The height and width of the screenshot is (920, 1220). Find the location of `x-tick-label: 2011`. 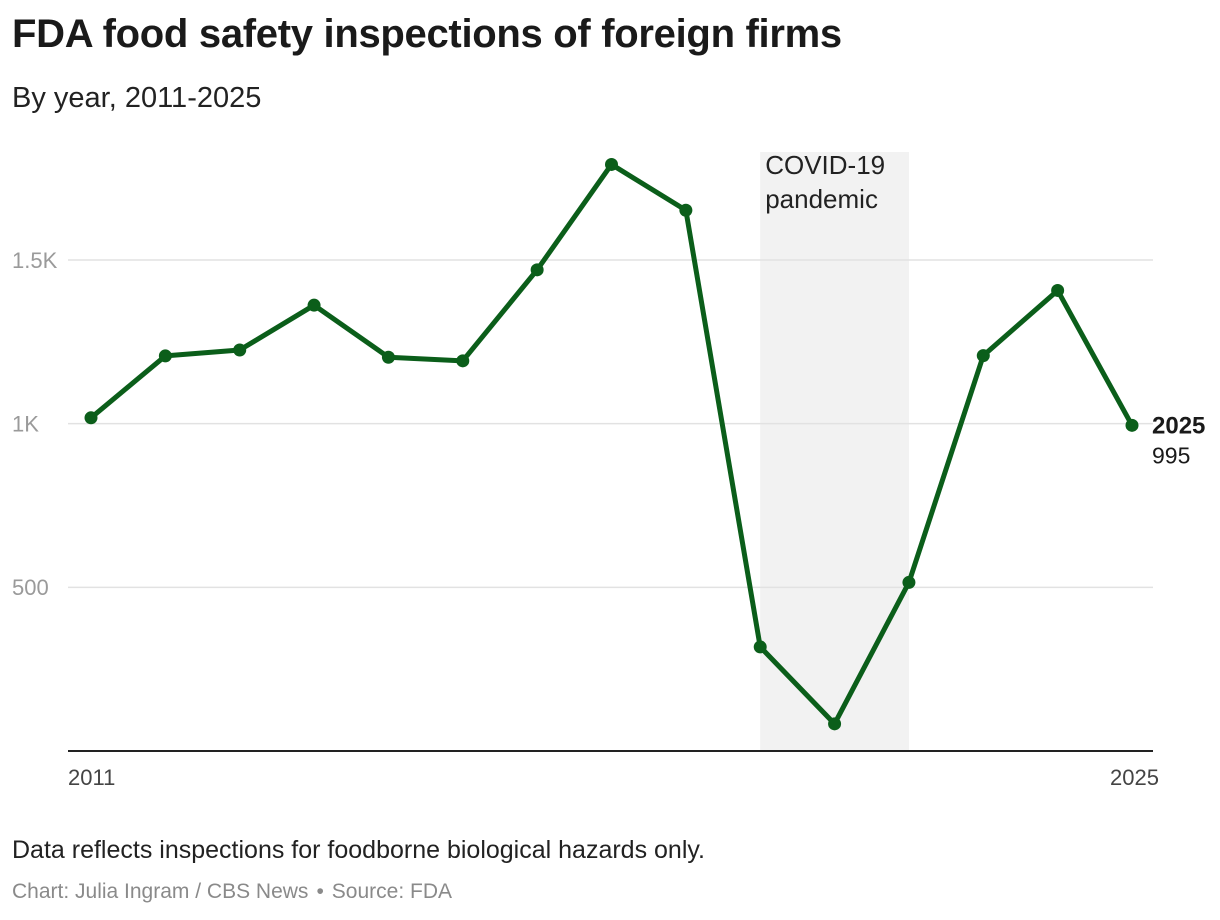

x-tick-label: 2011 is located at coordinates (91, 777).